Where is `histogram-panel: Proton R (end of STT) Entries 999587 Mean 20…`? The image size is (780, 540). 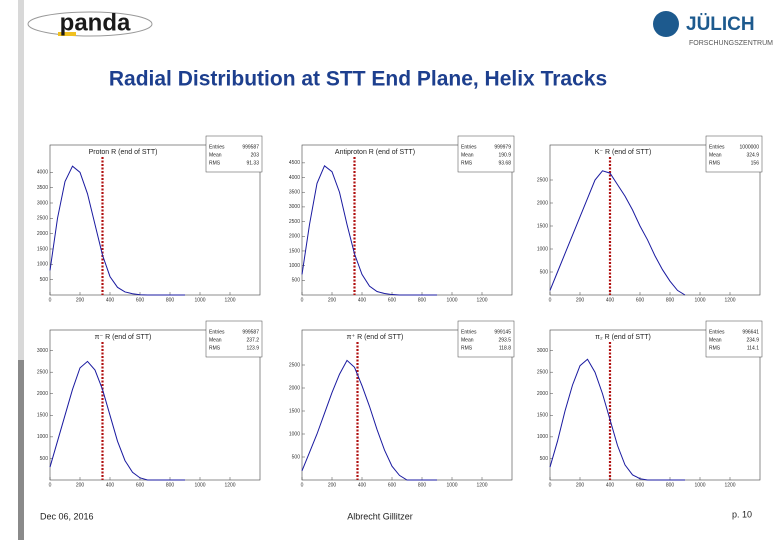
histogram-panel: Proton R (end of STT) Entries 999587 Mean 20… is located at coordinates (150, 219).